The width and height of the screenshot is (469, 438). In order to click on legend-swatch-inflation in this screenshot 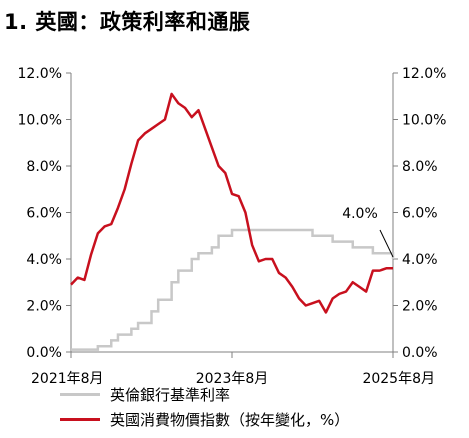, I will do `click(80, 419)`.